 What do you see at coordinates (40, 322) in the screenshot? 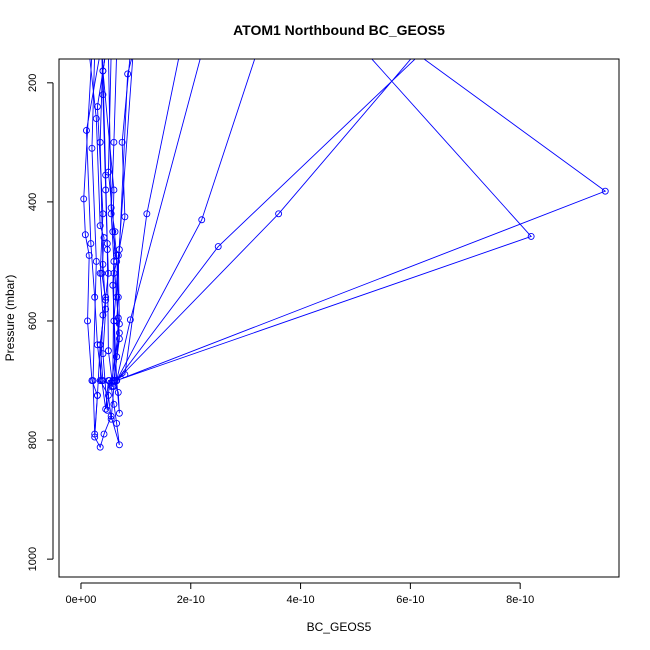
I see `y-axis: 200 400 600 800 1000` at bounding box center [40, 322].